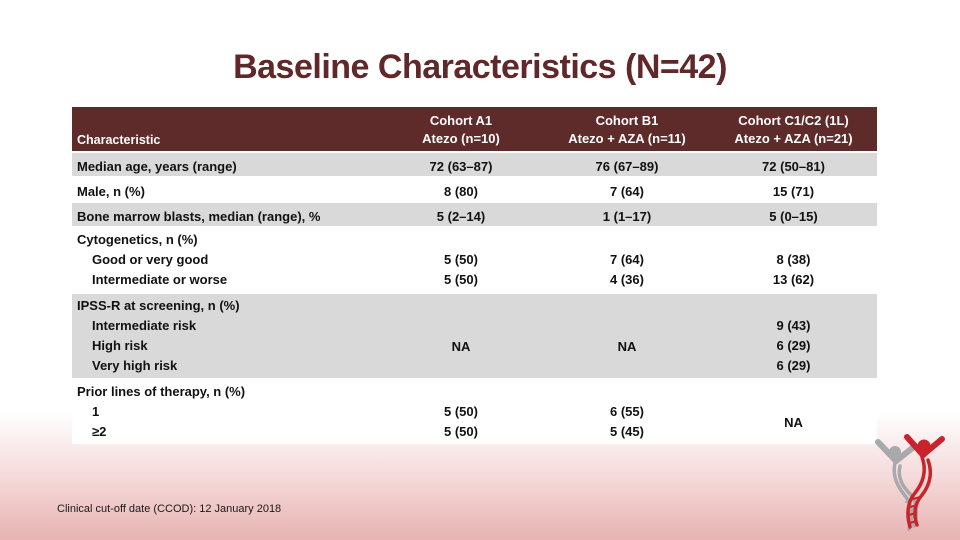 The image size is (960, 540). Describe the element at coordinates (461, 120) in the screenshot. I see `column-header-line: Cohort A1` at that location.